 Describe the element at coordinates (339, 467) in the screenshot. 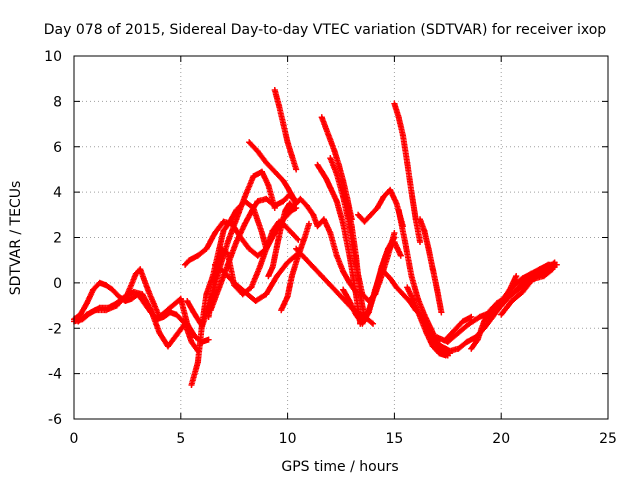

I see `x-axis-label: GPS time / hours` at that location.